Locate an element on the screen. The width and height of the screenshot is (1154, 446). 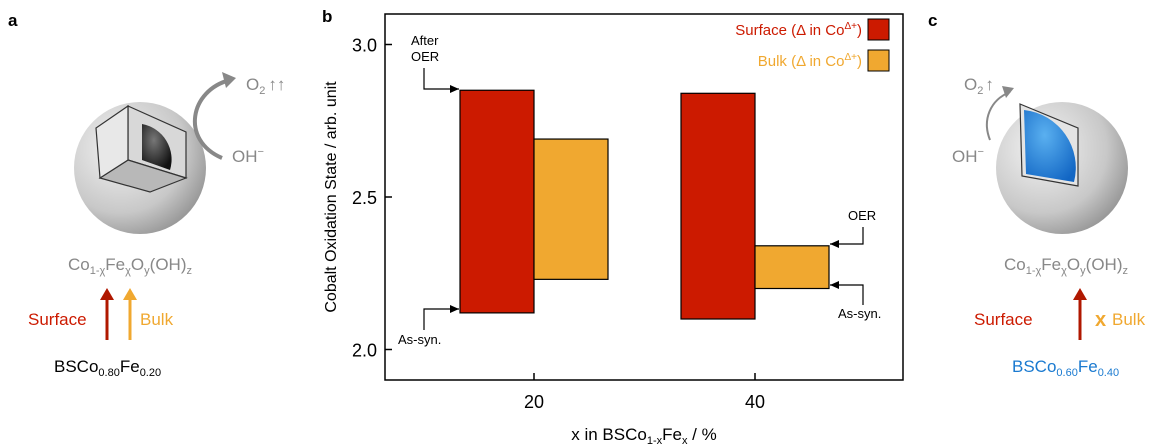
compound-a: BSCo0.80Fe0.20 is located at coordinates (107, 368).